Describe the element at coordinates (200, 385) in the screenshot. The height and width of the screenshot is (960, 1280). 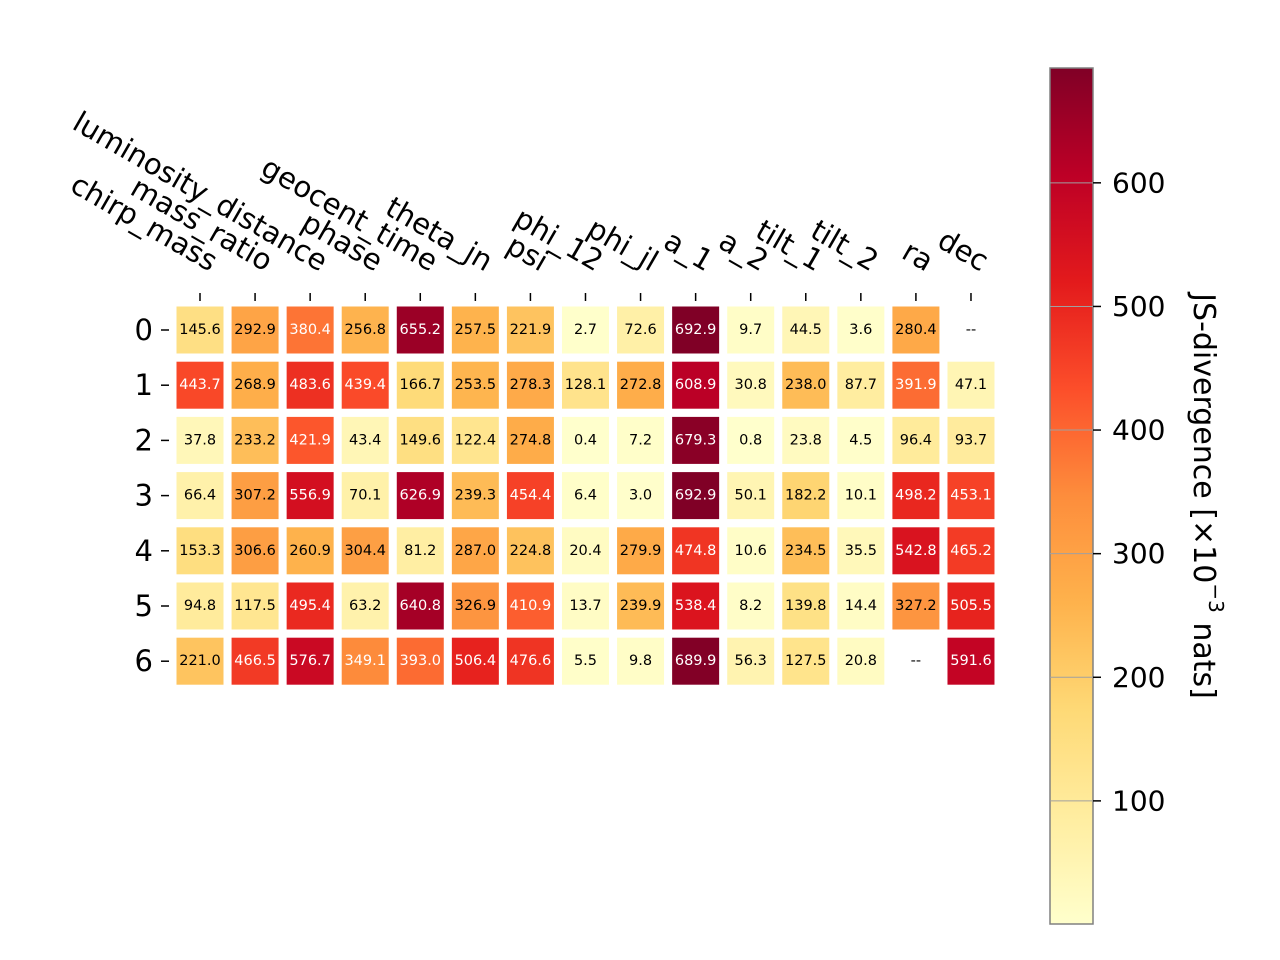
I see `cell-value-label: 443.7` at that location.